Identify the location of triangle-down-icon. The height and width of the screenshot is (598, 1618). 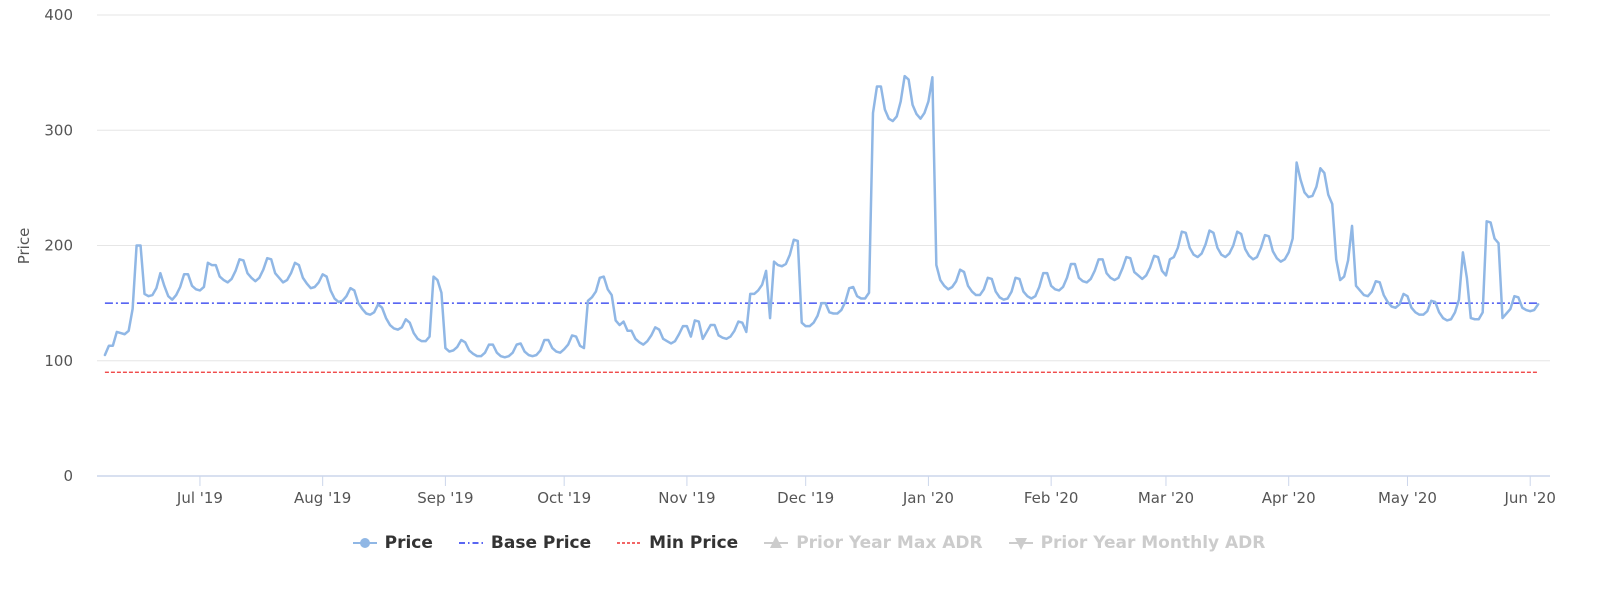
(1020, 544).